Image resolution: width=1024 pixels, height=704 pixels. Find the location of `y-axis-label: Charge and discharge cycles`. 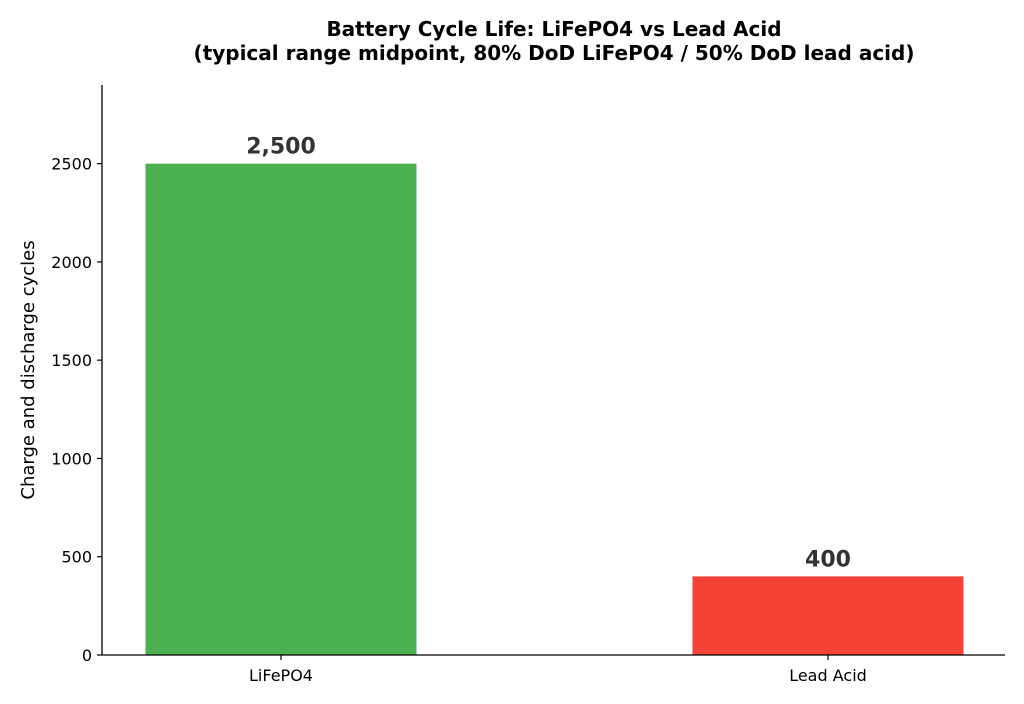

y-axis-label: Charge and discharge cycles is located at coordinates (28, 369).